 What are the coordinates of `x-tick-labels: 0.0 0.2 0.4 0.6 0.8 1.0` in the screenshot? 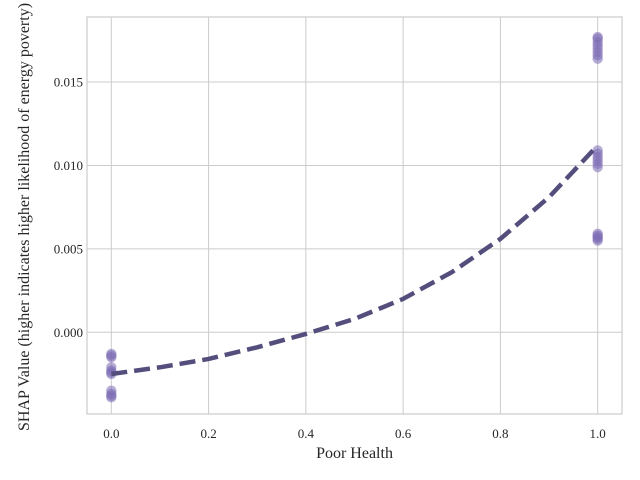 It's located at (354, 433).